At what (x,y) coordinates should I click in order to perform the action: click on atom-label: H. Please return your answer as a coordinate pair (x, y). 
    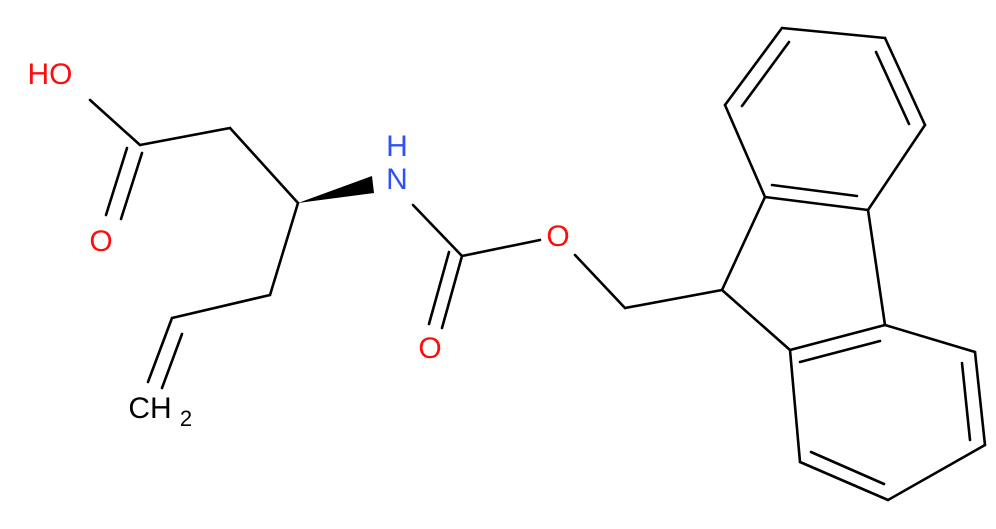
    Looking at the image, I should click on (397, 146).